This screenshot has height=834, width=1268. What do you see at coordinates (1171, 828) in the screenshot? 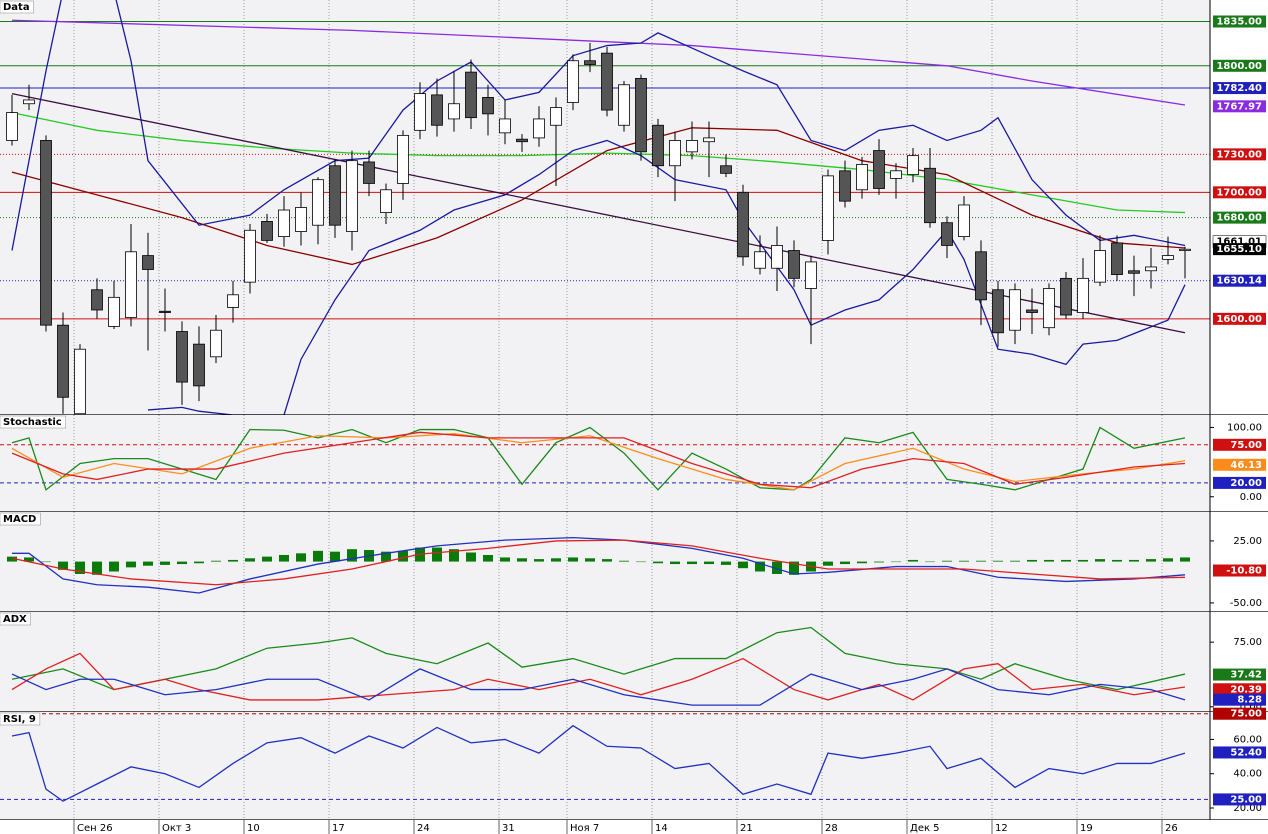
I see `x-tick-label: 26` at bounding box center [1171, 828].